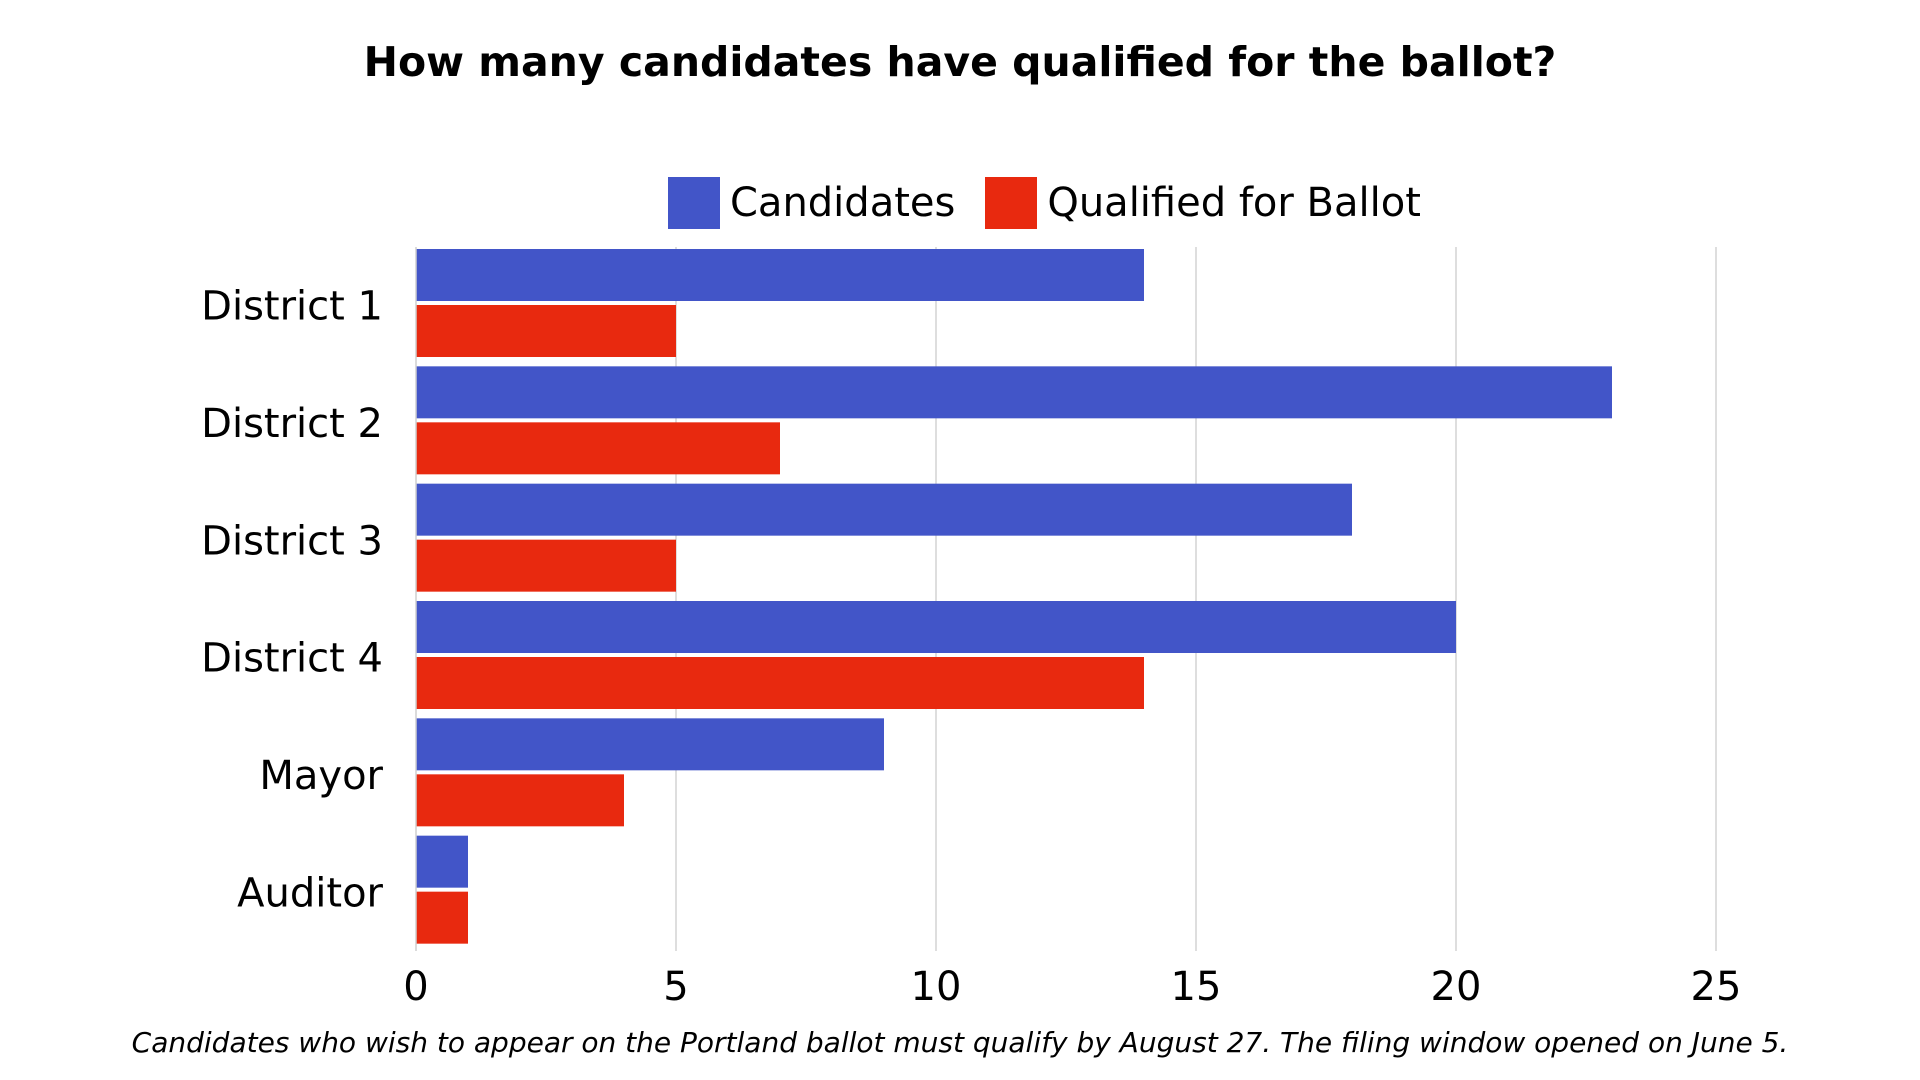 This screenshot has height=1080, width=1920. I want to click on x-tick-label: 15, so click(1196, 987).